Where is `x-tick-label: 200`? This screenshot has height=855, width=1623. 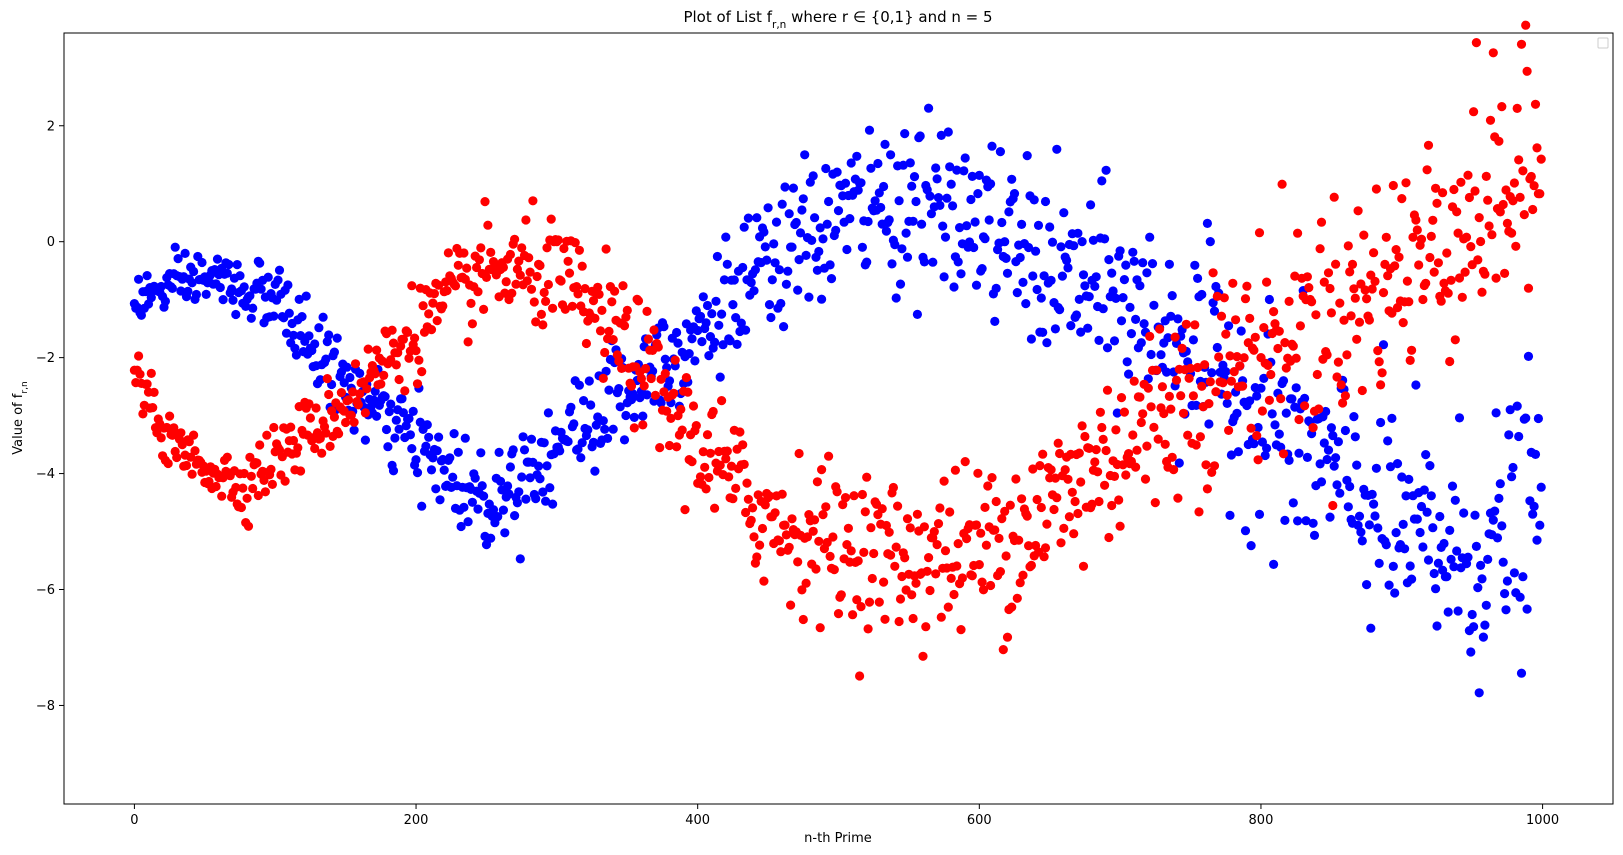 x-tick-label: 200 is located at coordinates (416, 820).